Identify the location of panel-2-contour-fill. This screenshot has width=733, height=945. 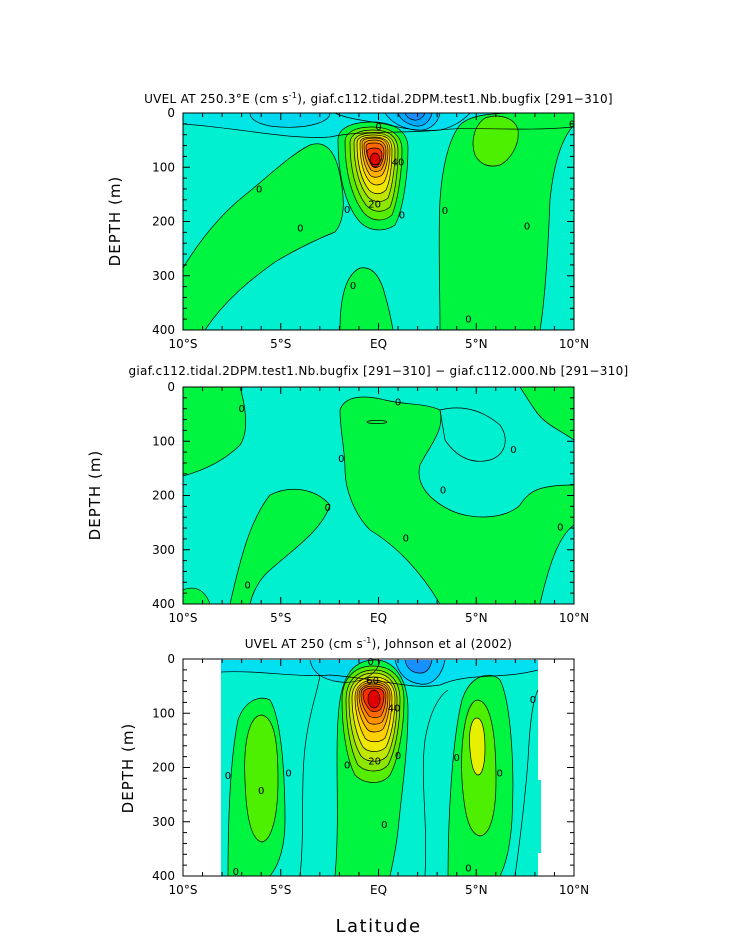
(378, 495).